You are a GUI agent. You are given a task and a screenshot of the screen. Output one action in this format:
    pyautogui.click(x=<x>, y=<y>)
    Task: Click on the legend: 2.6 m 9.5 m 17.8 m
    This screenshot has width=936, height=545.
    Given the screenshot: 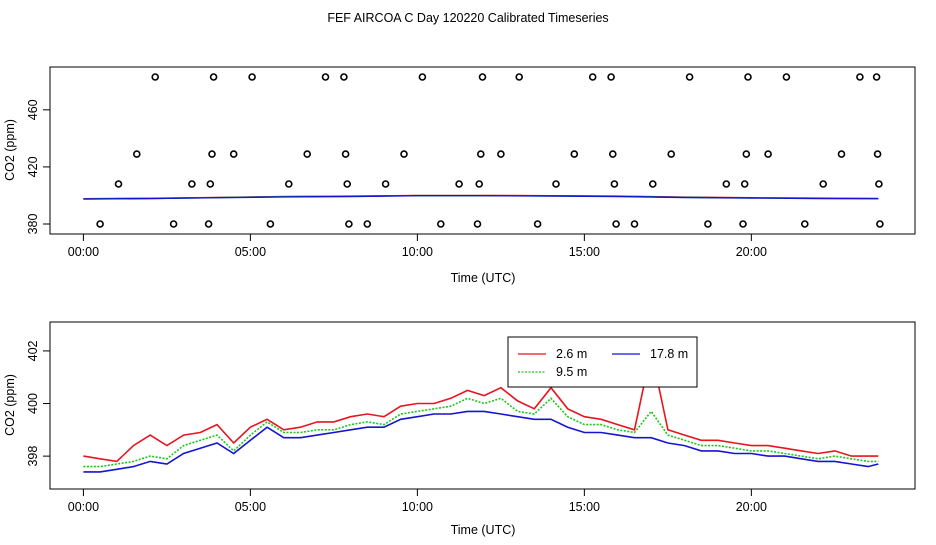 What is the action you would take?
    pyautogui.click(x=602, y=362)
    